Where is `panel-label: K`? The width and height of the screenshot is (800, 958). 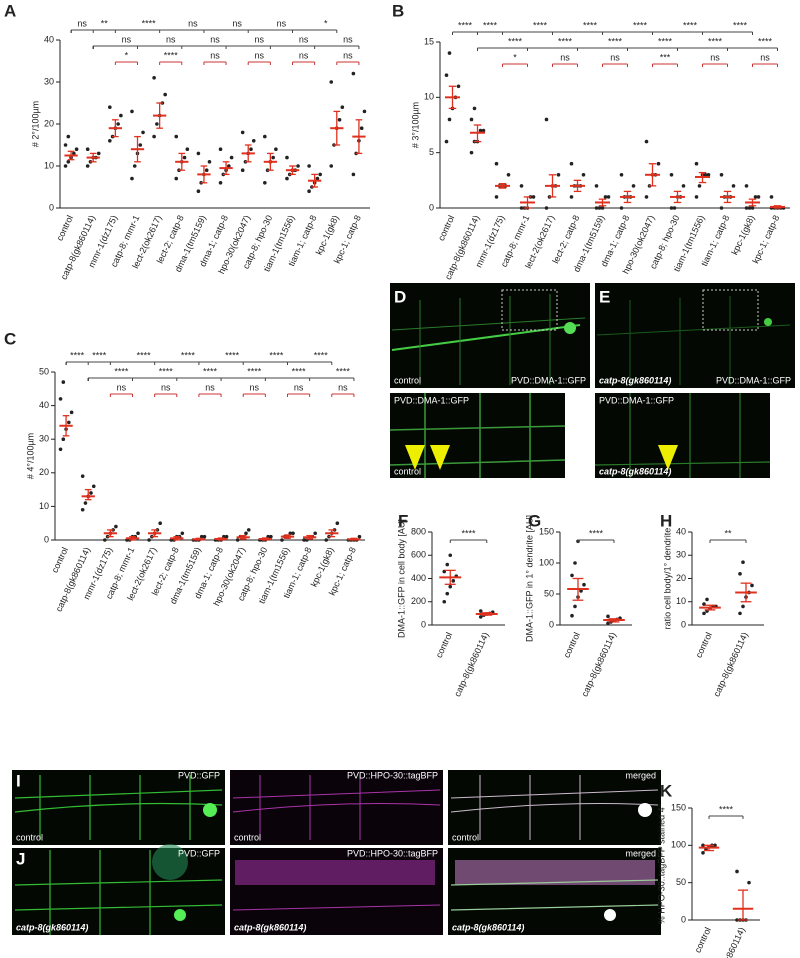 panel-label: K is located at coordinates (666, 790).